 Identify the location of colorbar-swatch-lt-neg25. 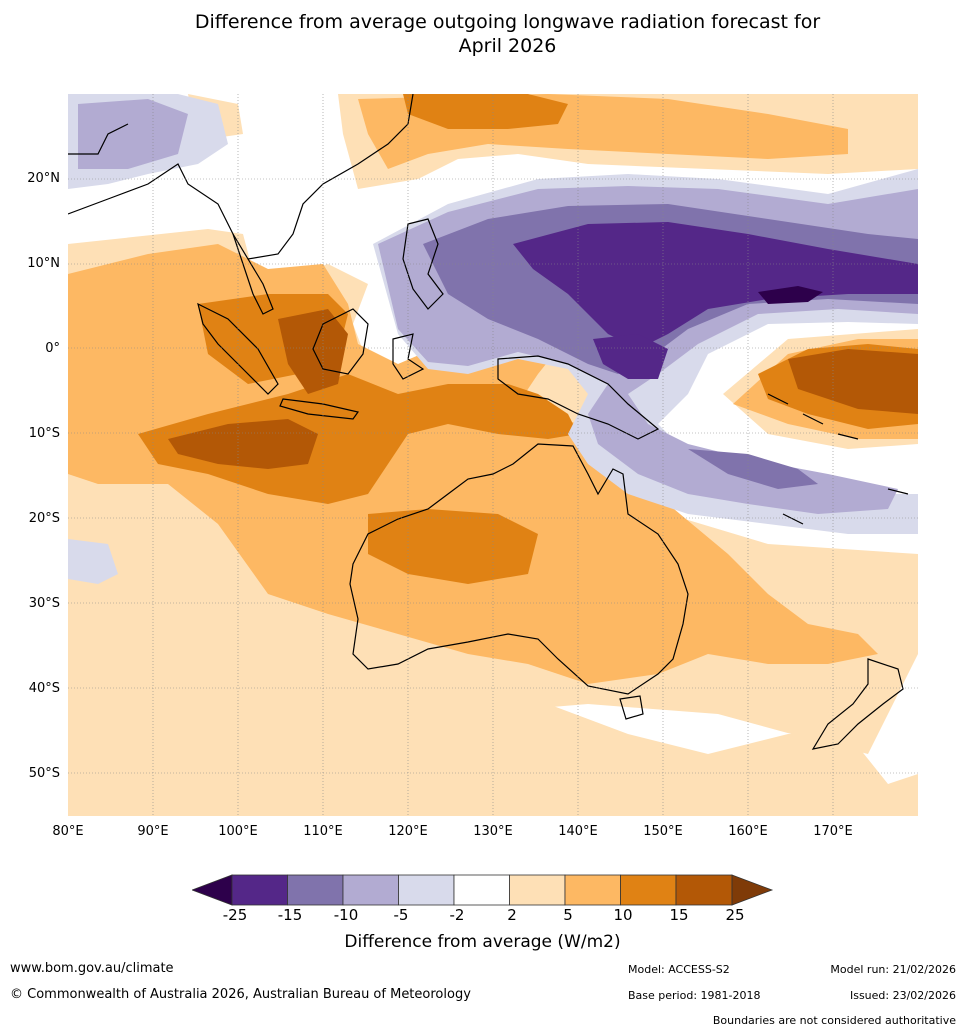
(212, 890).